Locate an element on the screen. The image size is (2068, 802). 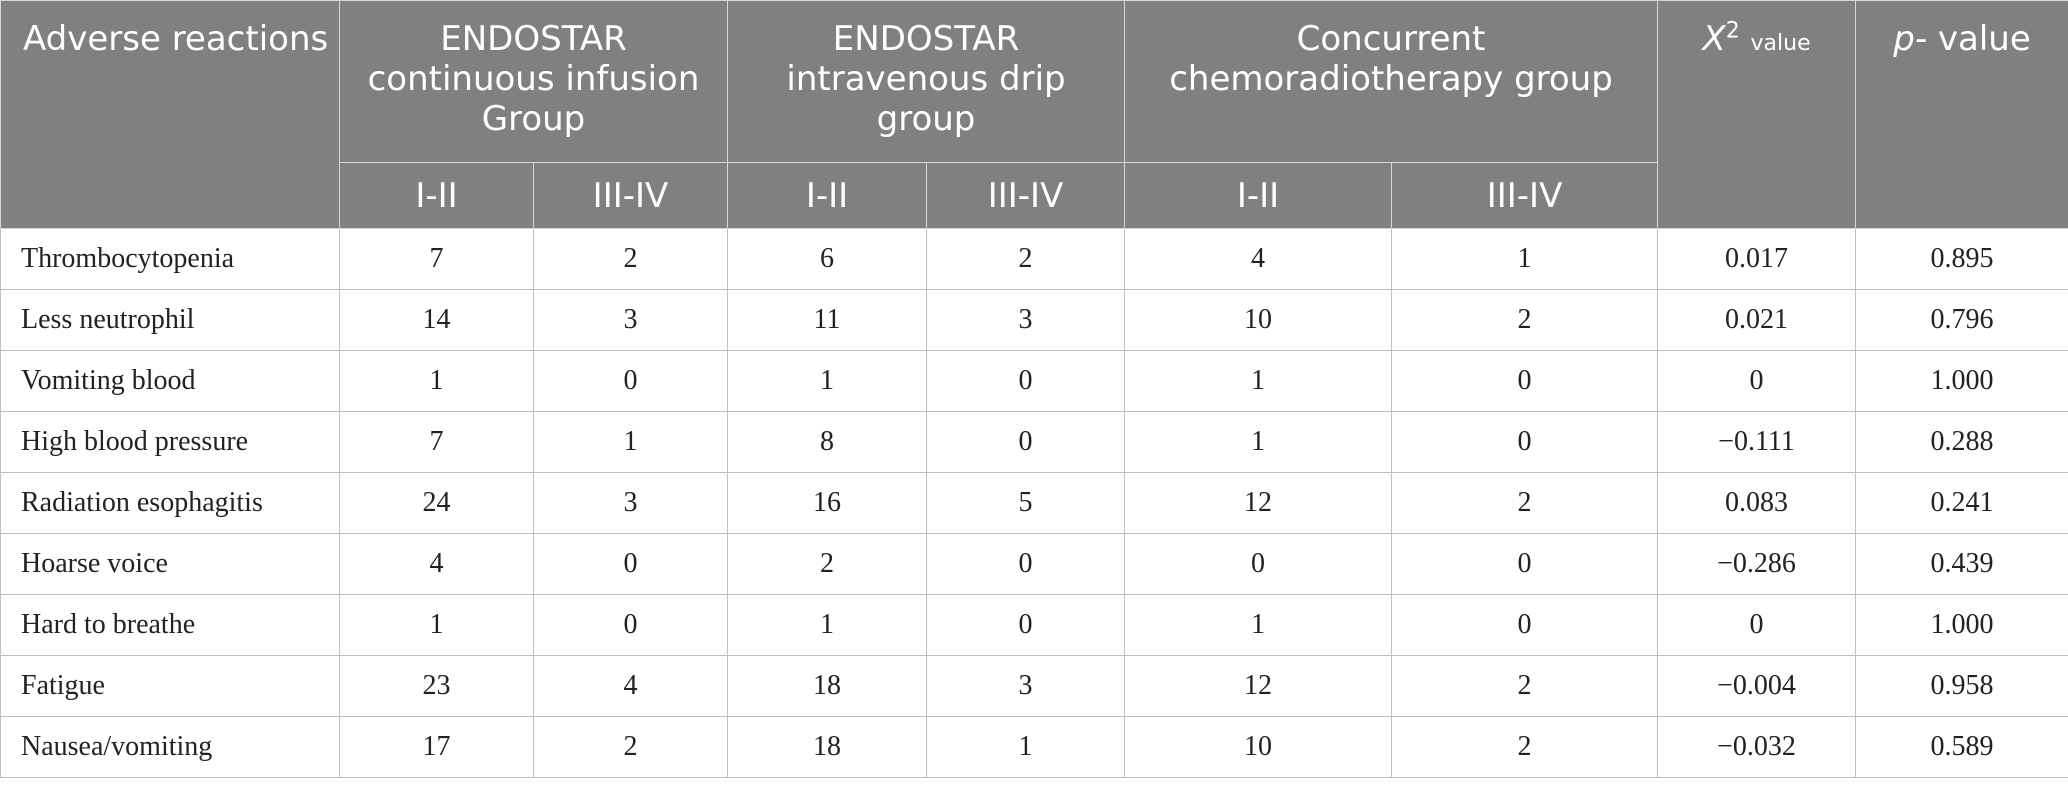
table-cell: 14 is located at coordinates (436, 320).